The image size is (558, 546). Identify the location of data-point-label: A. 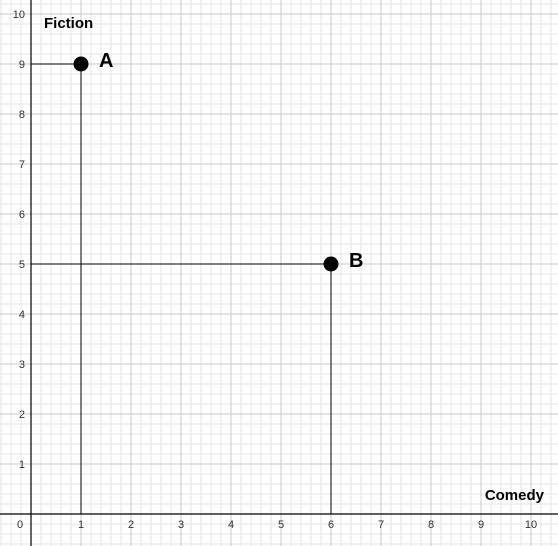
(106, 61).